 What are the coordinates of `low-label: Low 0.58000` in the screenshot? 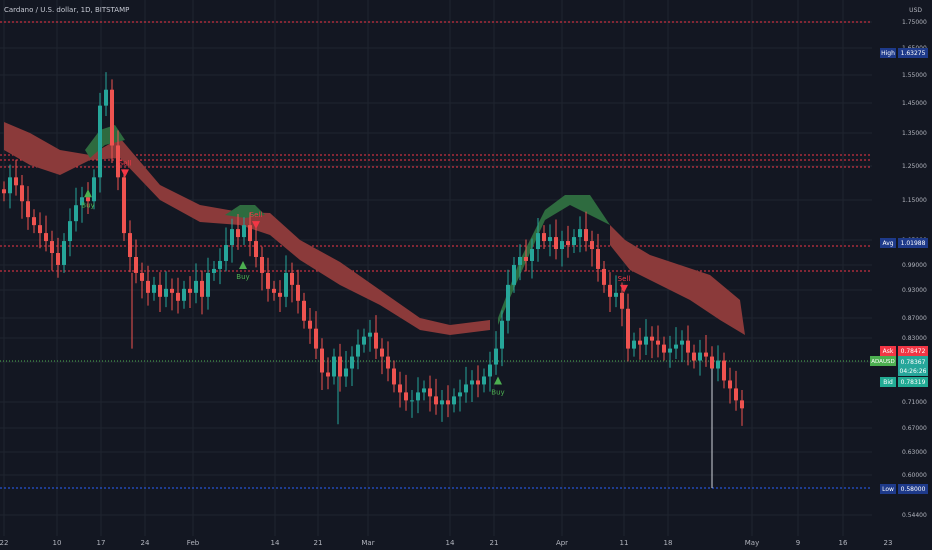 It's located at (904, 489).